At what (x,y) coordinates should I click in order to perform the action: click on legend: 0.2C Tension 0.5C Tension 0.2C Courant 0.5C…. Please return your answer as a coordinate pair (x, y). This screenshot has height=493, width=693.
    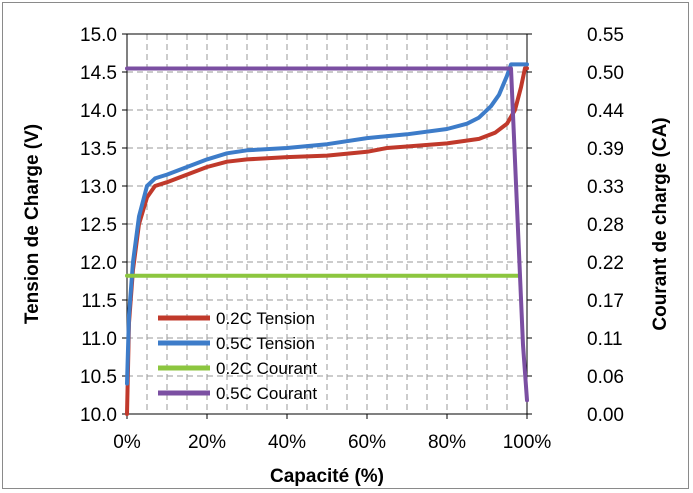
    Looking at the image, I should click on (237, 356).